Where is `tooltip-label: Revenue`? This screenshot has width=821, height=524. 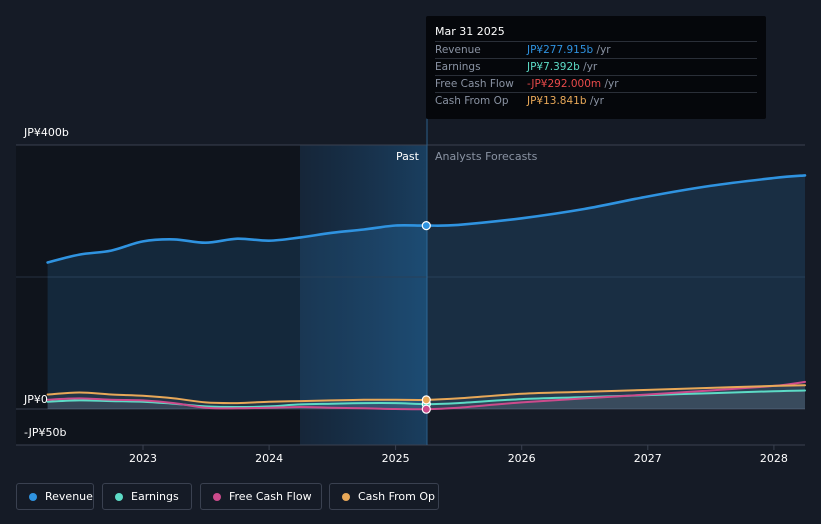
tooltip-label: Revenue is located at coordinates (458, 50).